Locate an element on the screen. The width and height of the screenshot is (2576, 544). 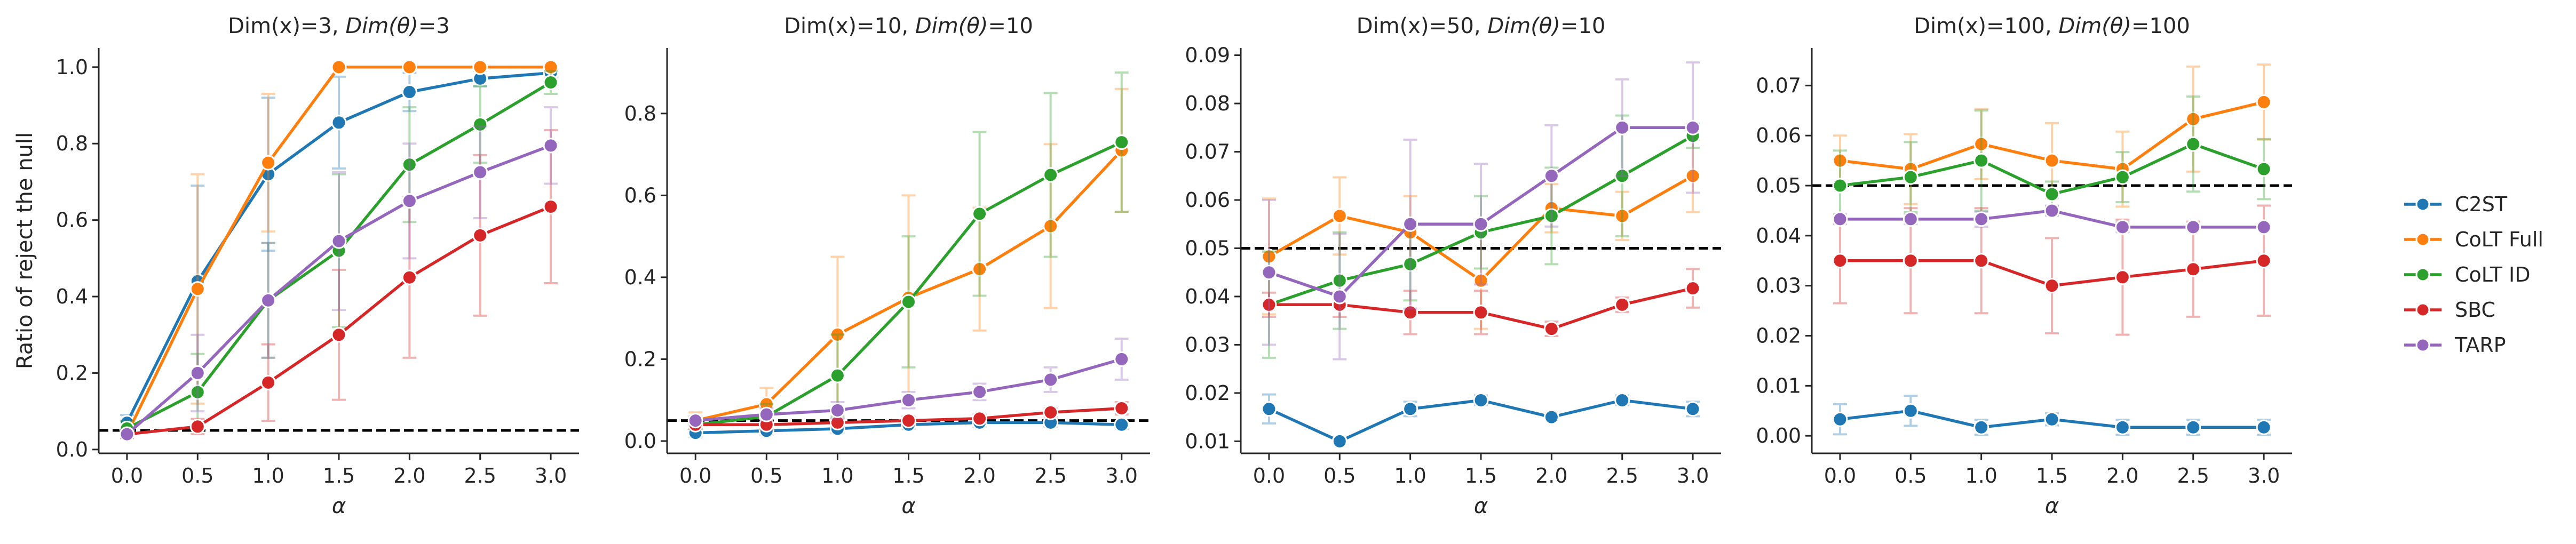
chart-title-tail: =100 is located at coordinates (2160, 26).